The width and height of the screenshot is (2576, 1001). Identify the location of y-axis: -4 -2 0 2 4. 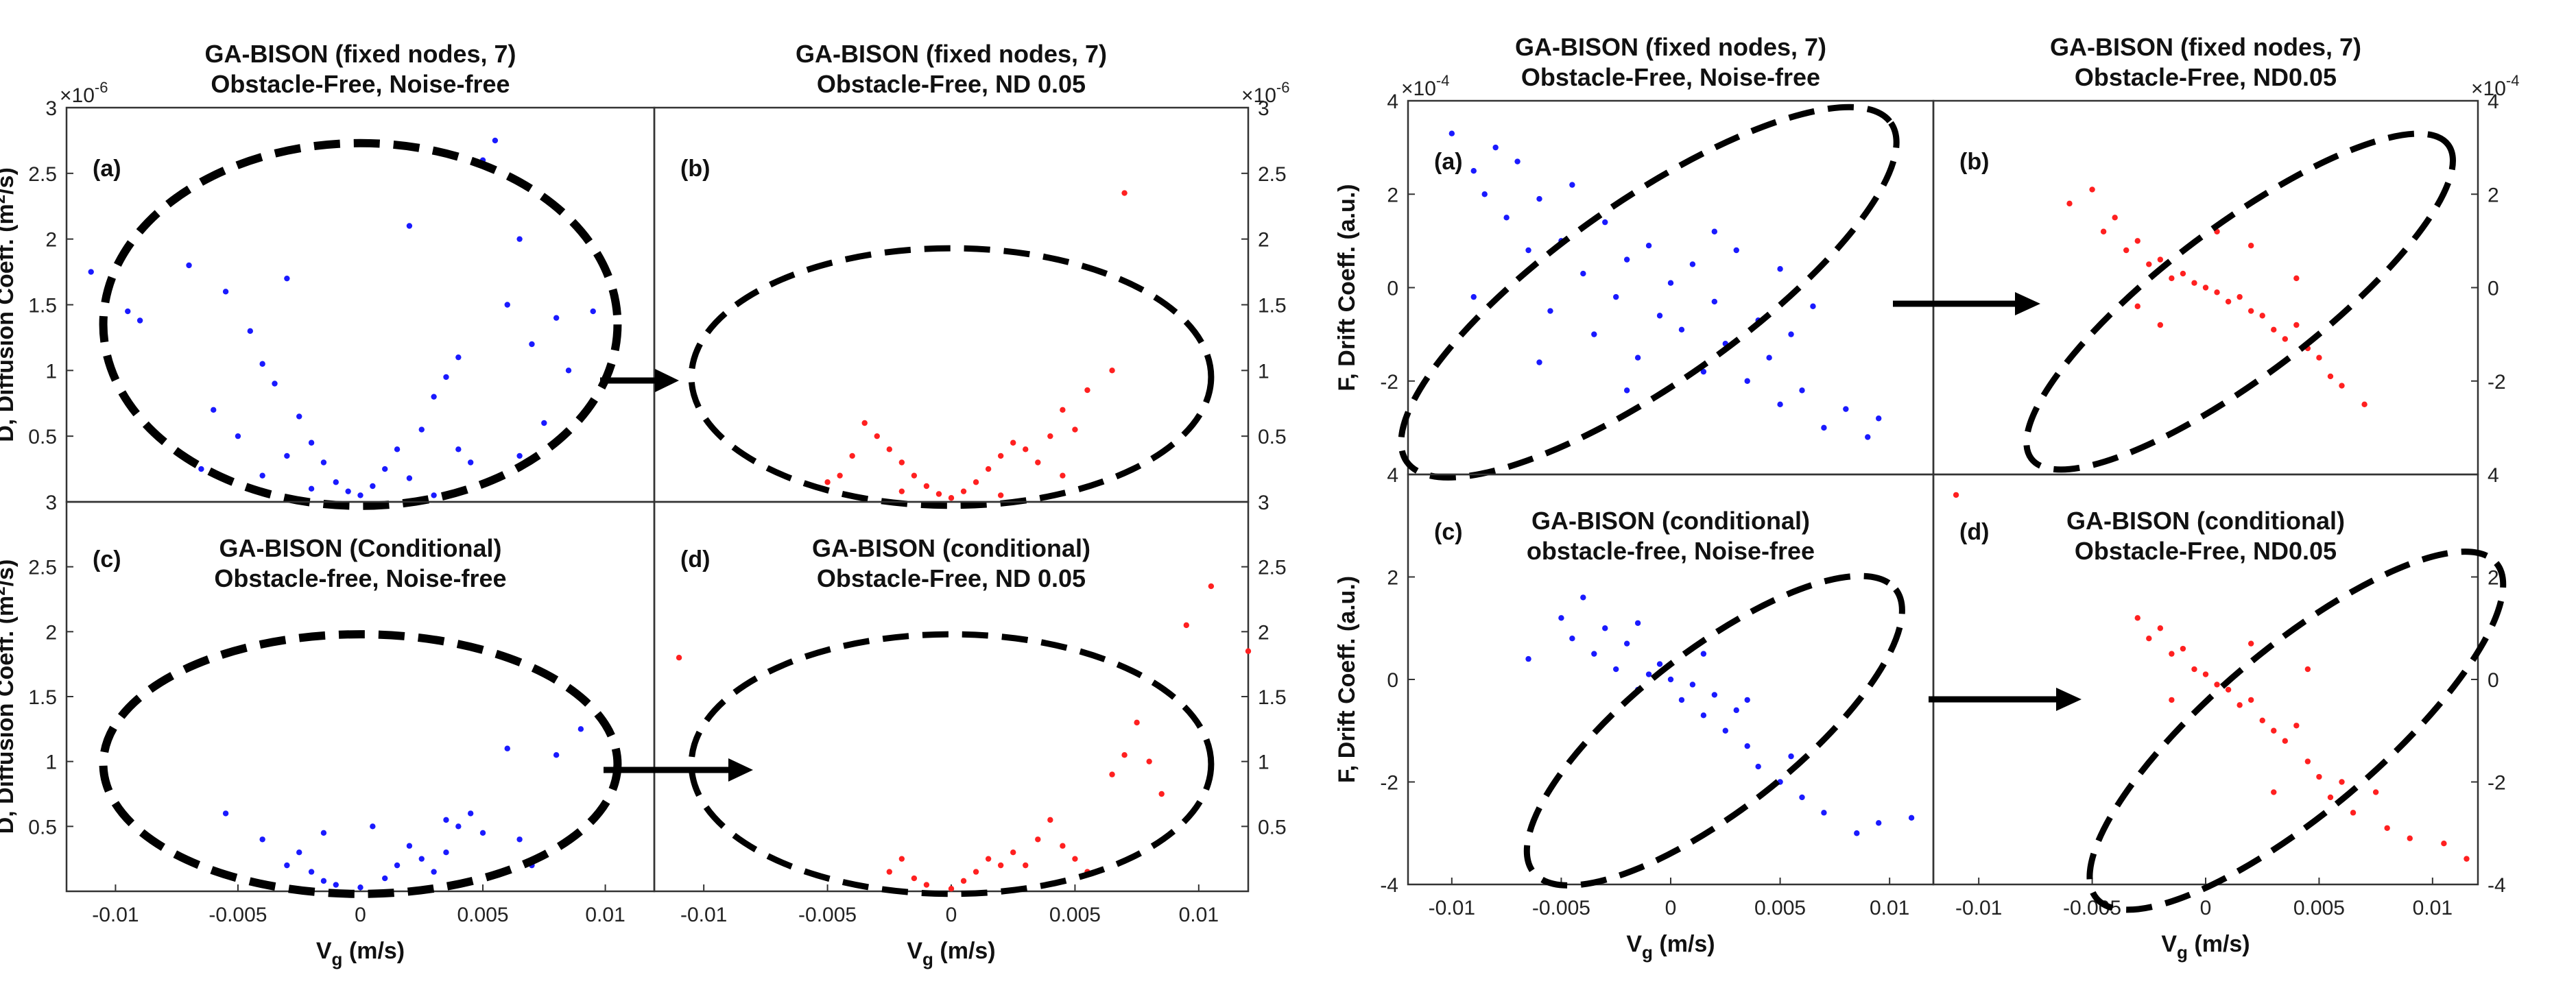
(2488, 680).